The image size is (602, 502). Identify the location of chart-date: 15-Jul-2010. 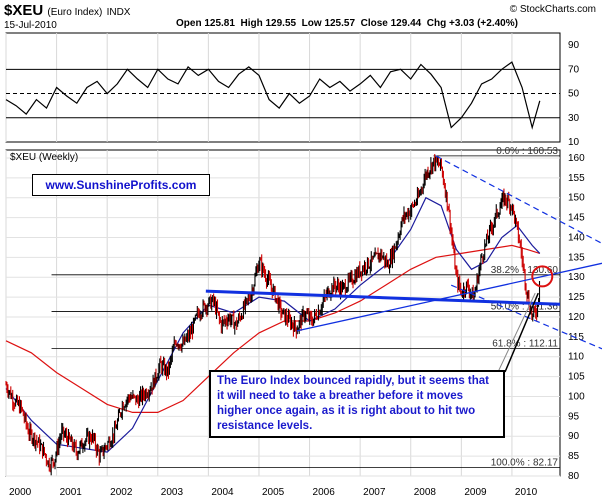
(30, 25).